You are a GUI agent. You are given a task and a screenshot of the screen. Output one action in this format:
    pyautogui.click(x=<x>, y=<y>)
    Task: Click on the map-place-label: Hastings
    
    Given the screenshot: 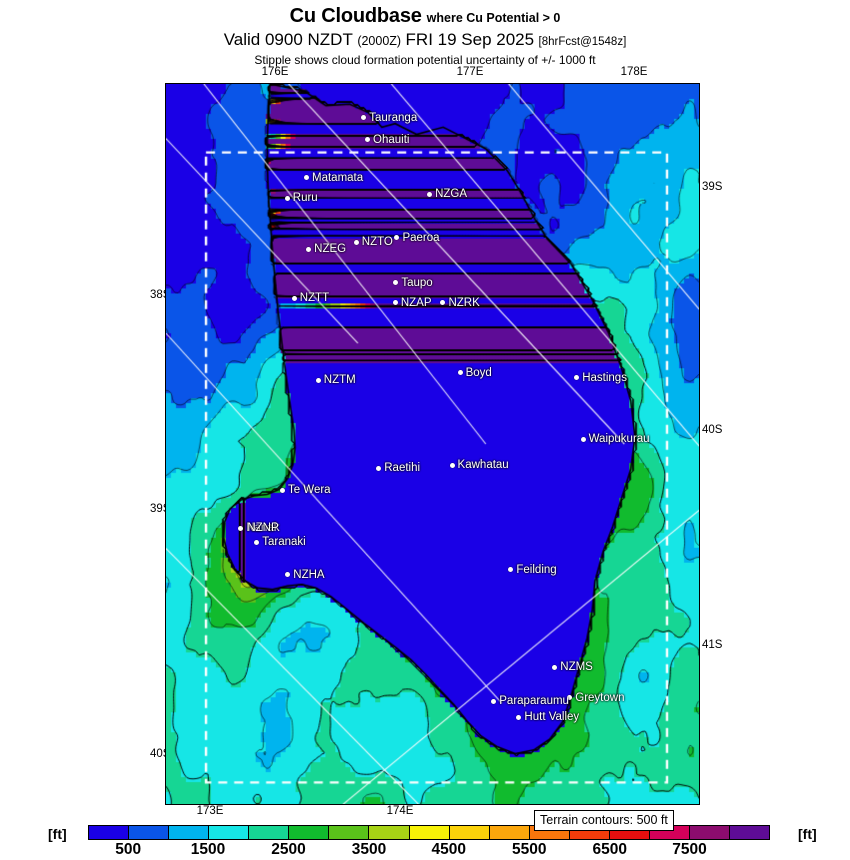 What is the action you would take?
    pyautogui.click(x=604, y=377)
    